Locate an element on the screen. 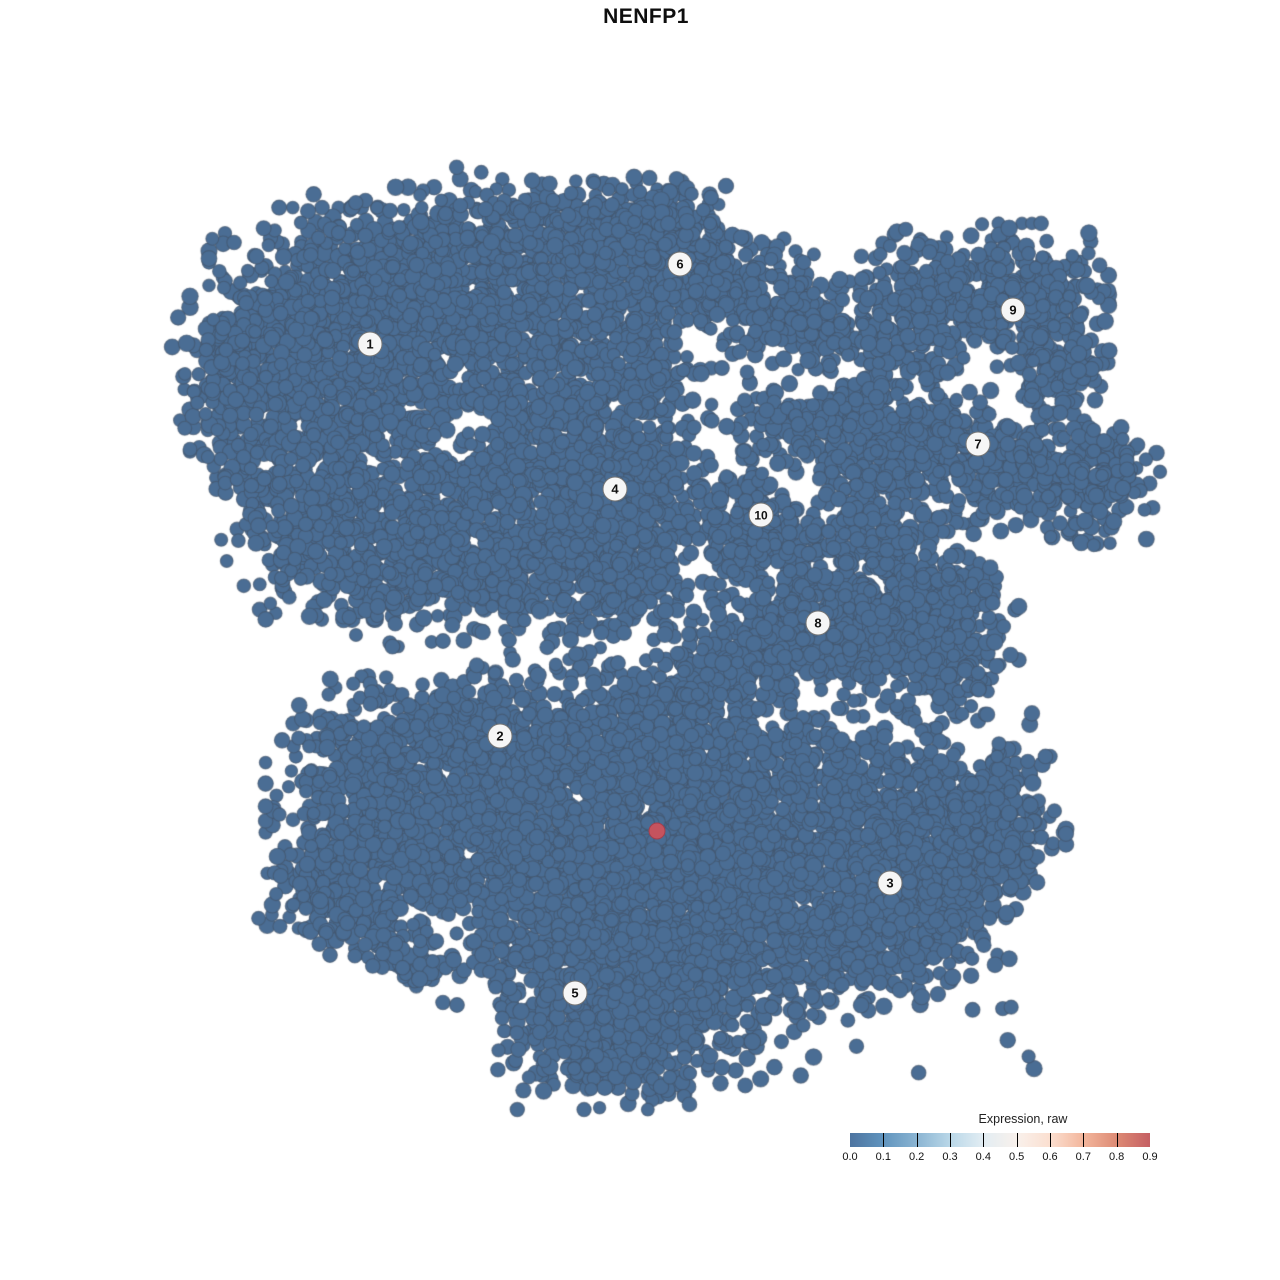 Image resolution: width=1280 pixels, height=1280 pixels. cluster-label-5: 5 is located at coordinates (575, 993).